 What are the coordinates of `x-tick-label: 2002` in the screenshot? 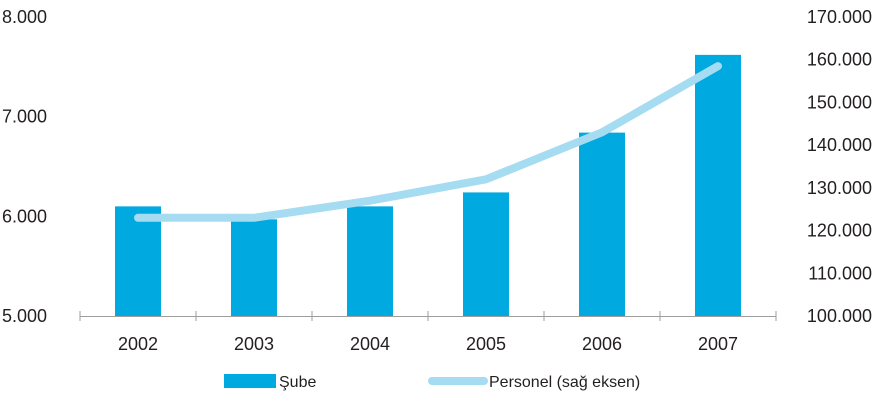 It's located at (138, 344).